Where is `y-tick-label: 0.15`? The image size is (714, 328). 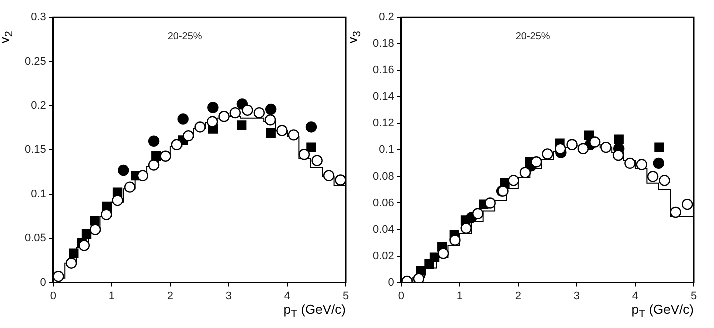 y-tick-label: 0.15 is located at coordinates (35, 150).